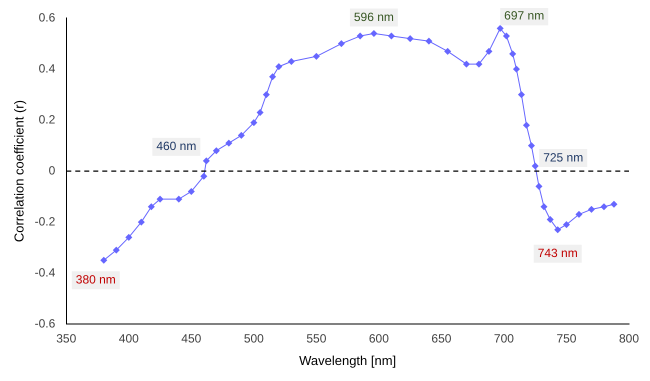 The height and width of the screenshot is (381, 650). Describe the element at coordinates (176, 146) in the screenshot. I see `annotation: 460 nm` at that location.